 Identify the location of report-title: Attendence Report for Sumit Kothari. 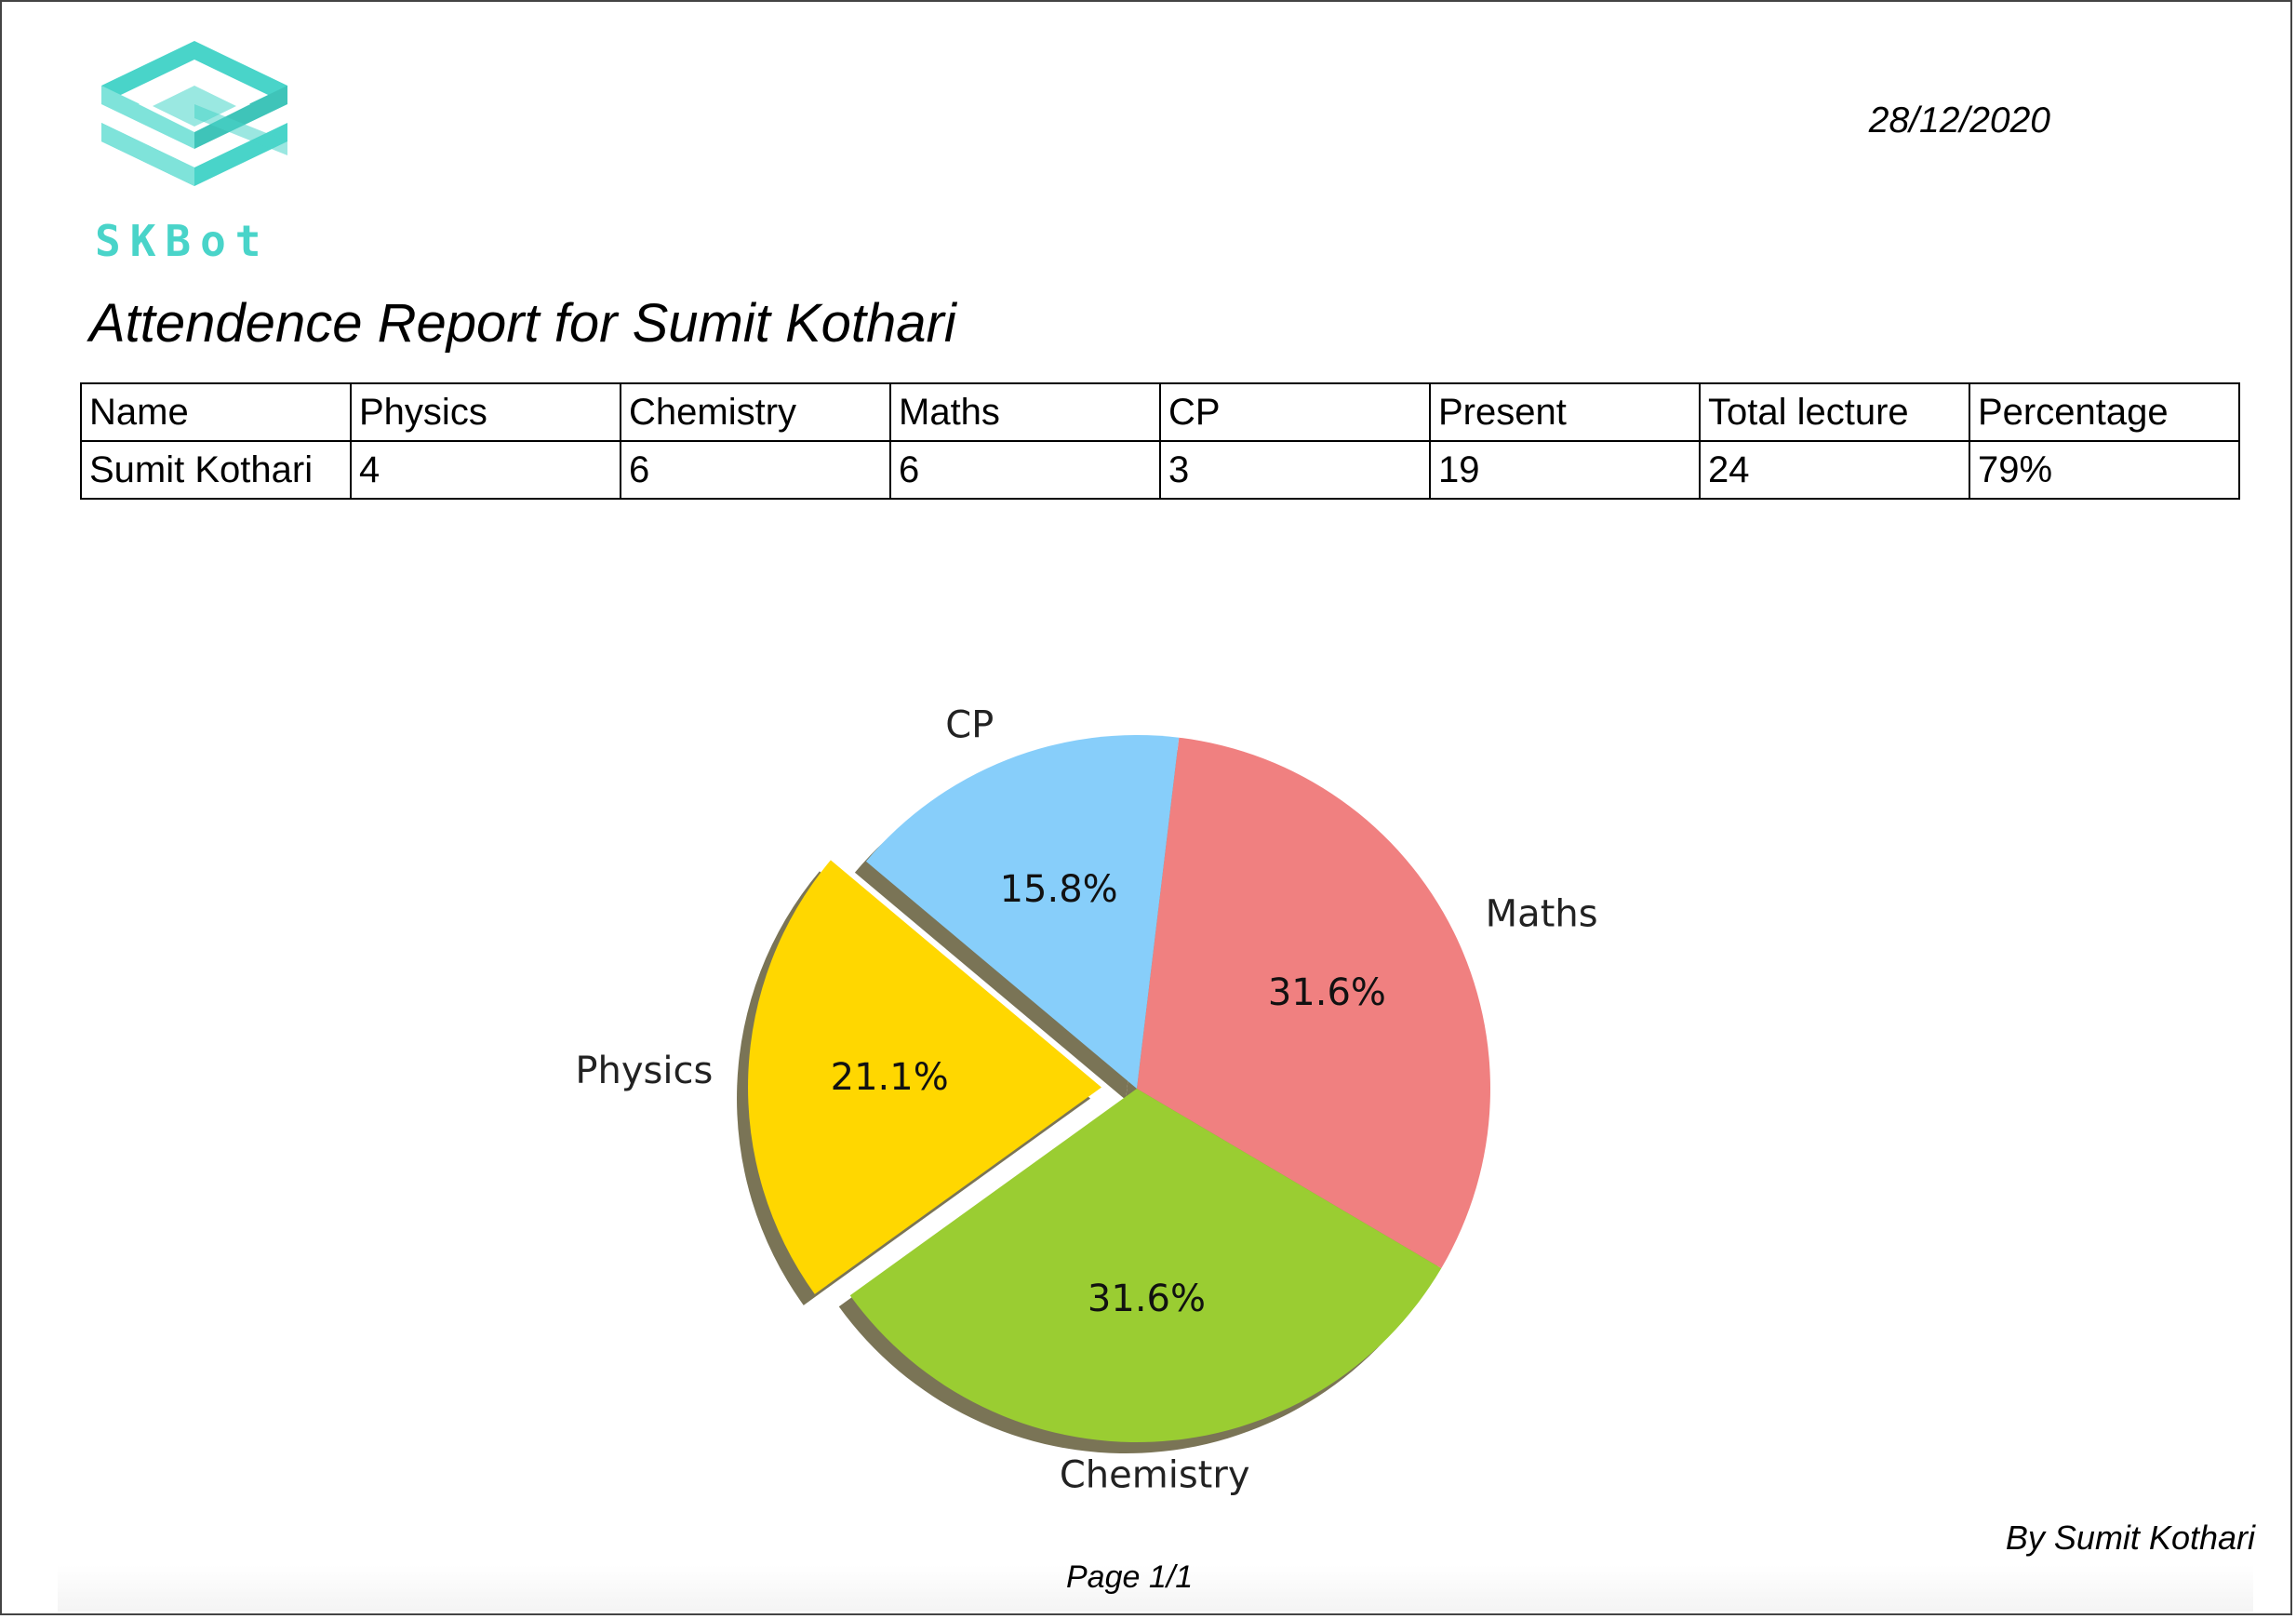
(522, 323).